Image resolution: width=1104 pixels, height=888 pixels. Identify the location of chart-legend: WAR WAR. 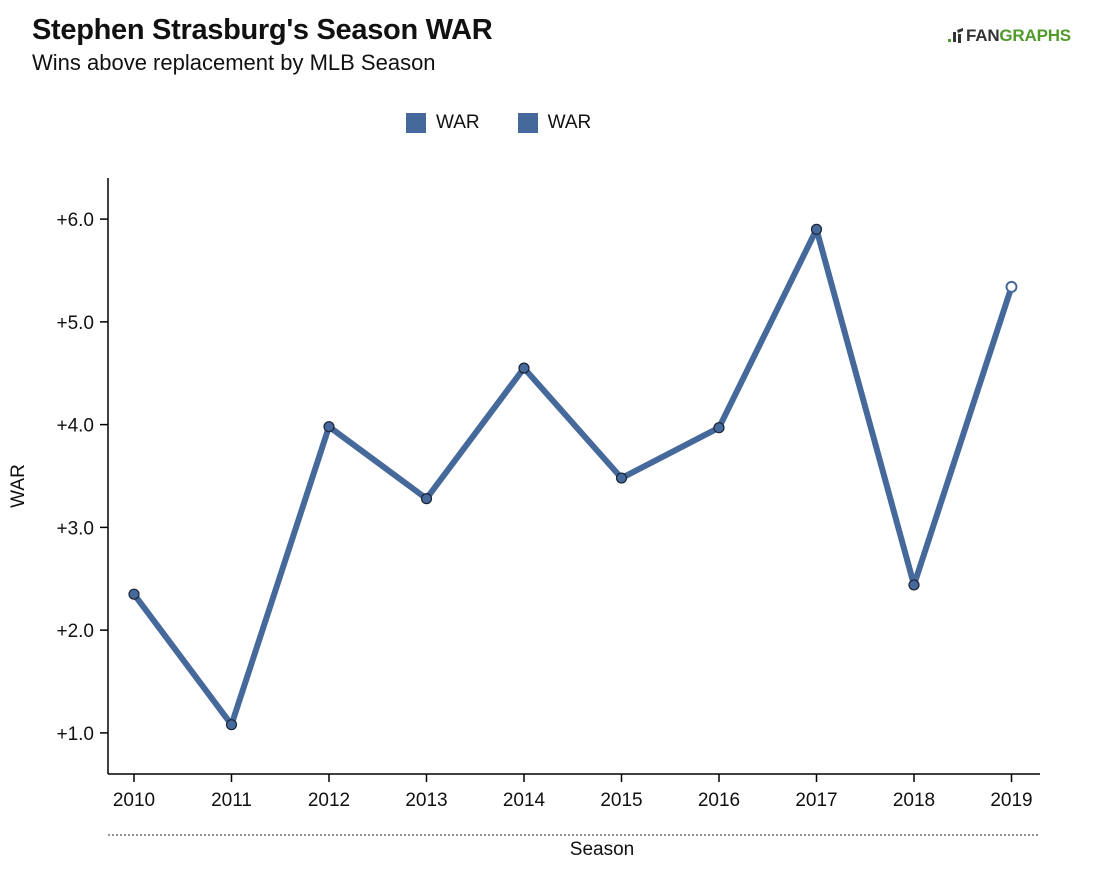
(517, 123).